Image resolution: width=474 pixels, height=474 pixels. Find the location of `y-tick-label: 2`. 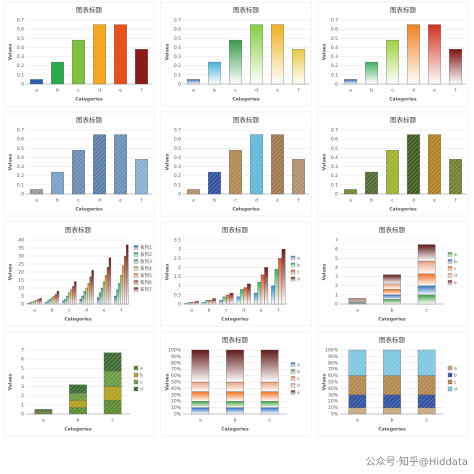

y-tick-label: 2 is located at coordinates (22, 396).